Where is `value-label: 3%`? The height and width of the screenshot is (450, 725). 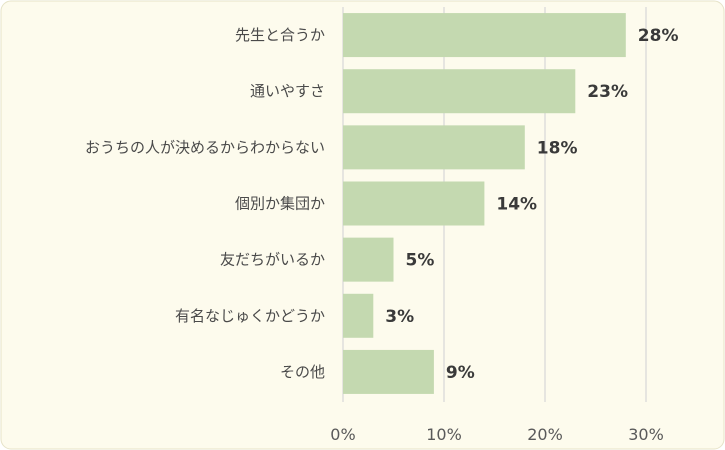
value-label: 3% is located at coordinates (399, 317).